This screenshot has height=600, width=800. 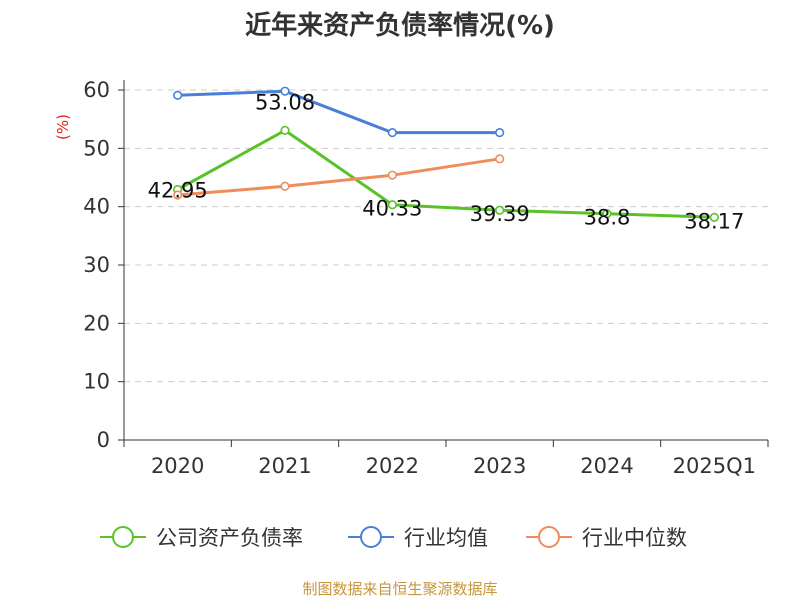 I want to click on y-tick-label: 30, so click(x=96, y=265).